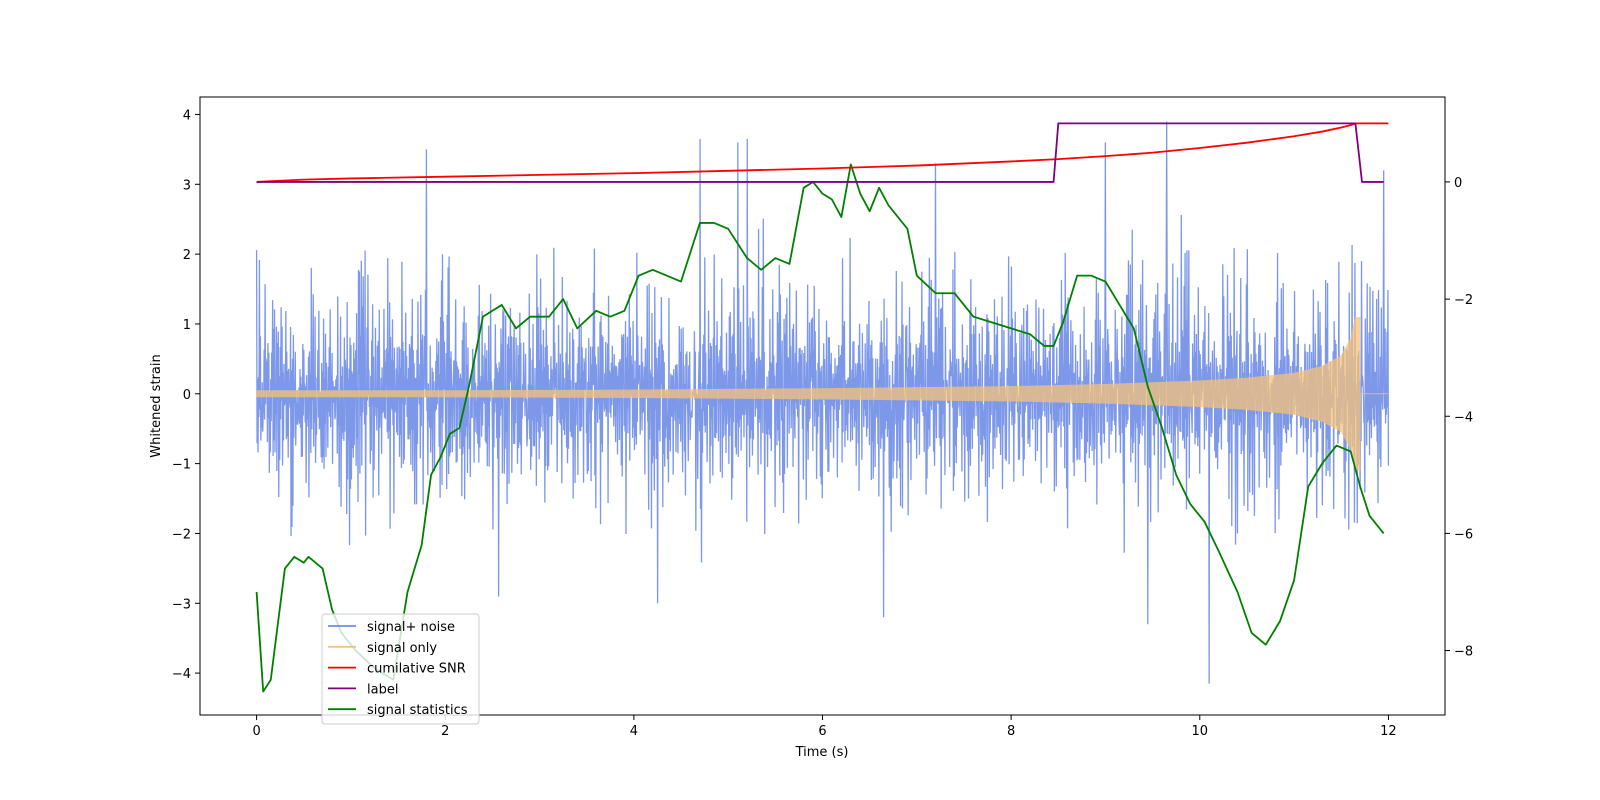  I want to click on y-left-tick-label: 2, so click(187, 255).